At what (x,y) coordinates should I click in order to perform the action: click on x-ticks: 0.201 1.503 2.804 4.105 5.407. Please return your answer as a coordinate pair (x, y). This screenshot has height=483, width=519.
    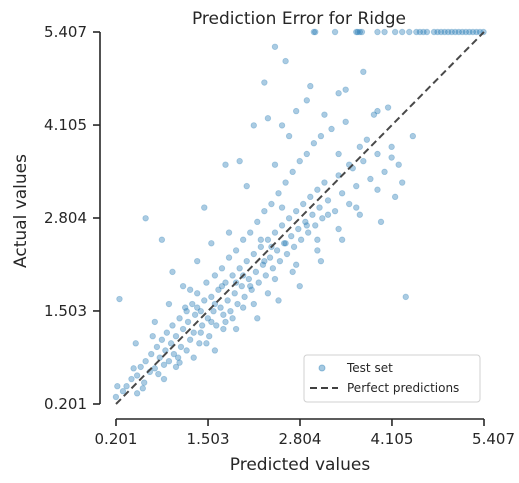
    Looking at the image, I should click on (305, 433).